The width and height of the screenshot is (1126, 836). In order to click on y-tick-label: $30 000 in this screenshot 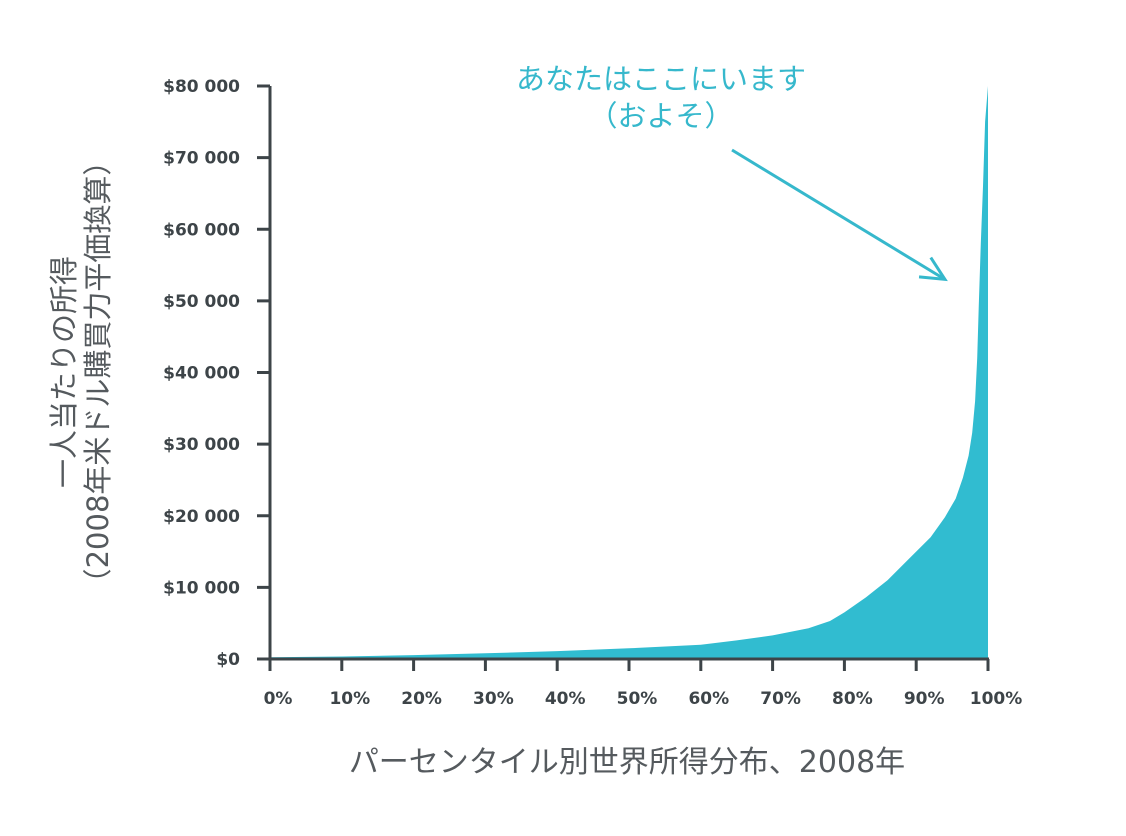, I will do `click(201, 445)`.